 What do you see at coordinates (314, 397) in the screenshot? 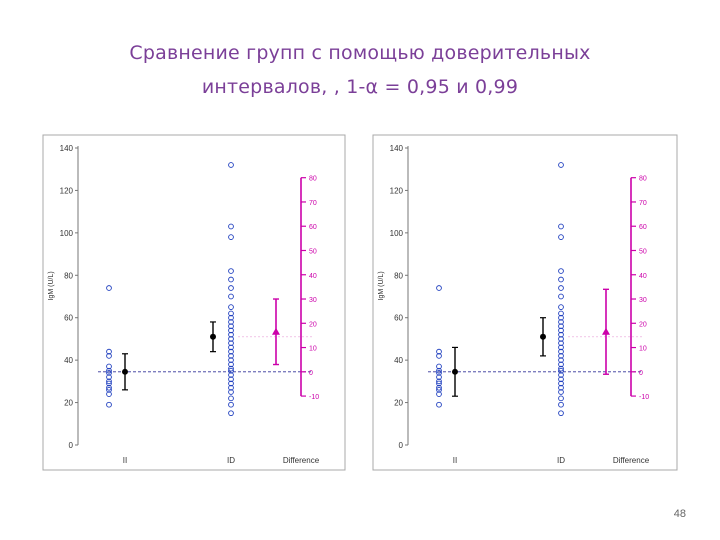
I see `difference-tick-label: -10` at bounding box center [314, 397].